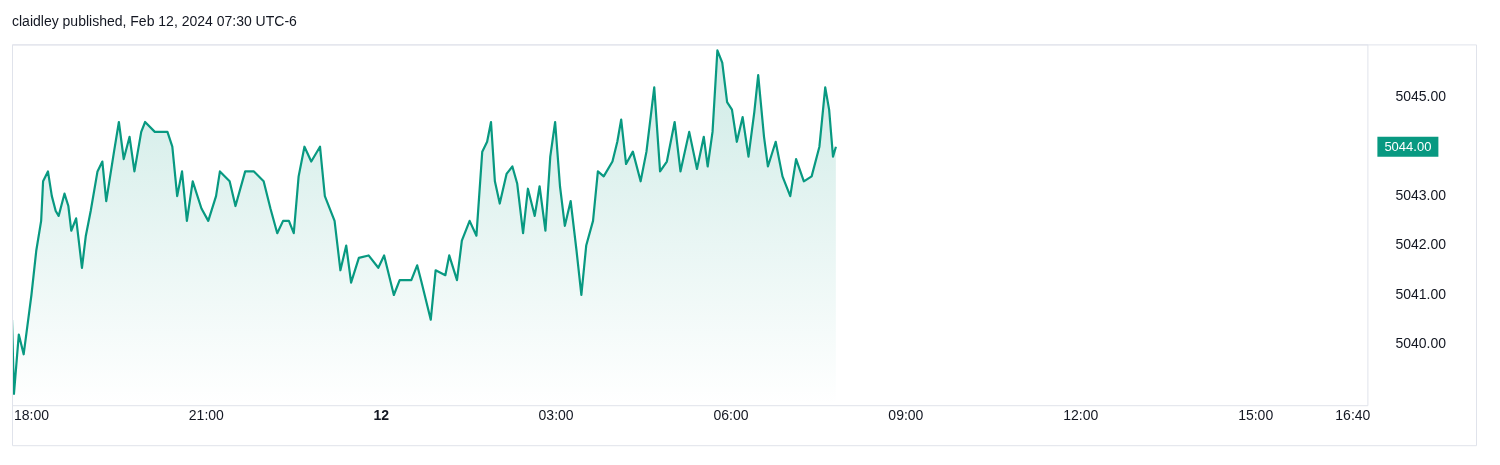 The width and height of the screenshot is (1500, 465). Describe the element at coordinates (381, 415) in the screenshot. I see `x-tick-label: 12` at that location.